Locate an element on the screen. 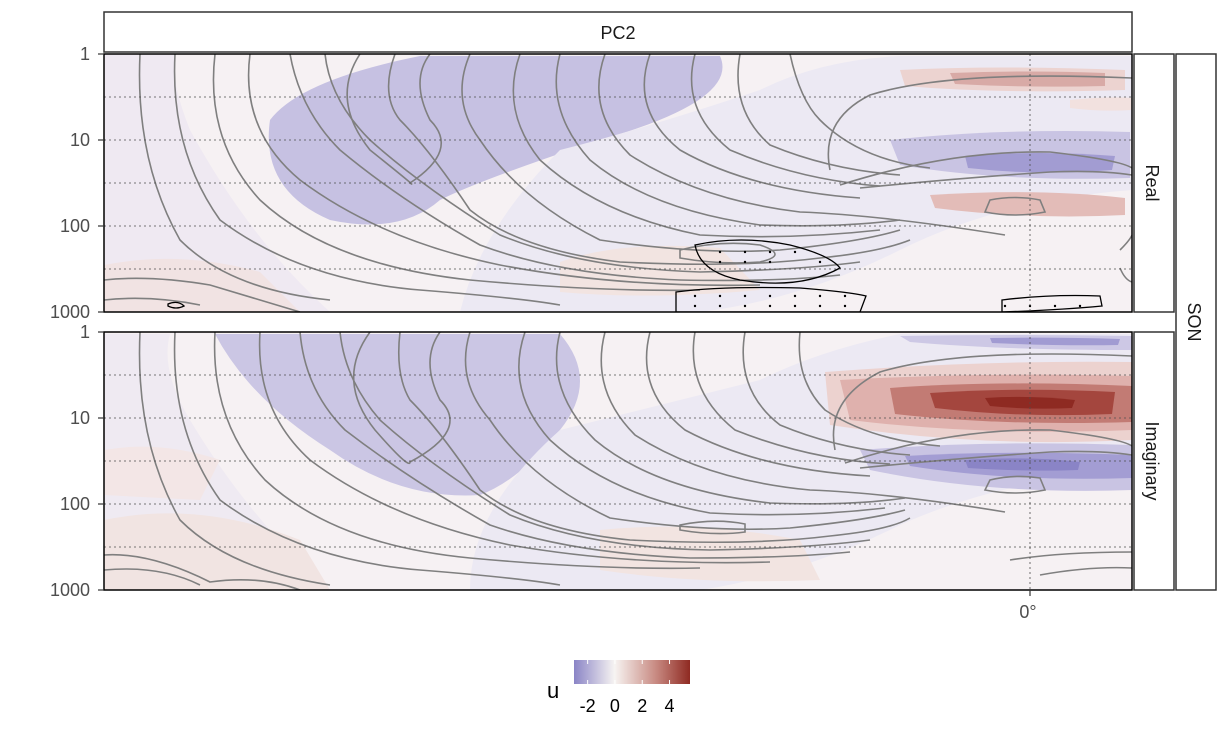 The width and height of the screenshot is (1228, 729). x-axis: 0° is located at coordinates (1028, 606).